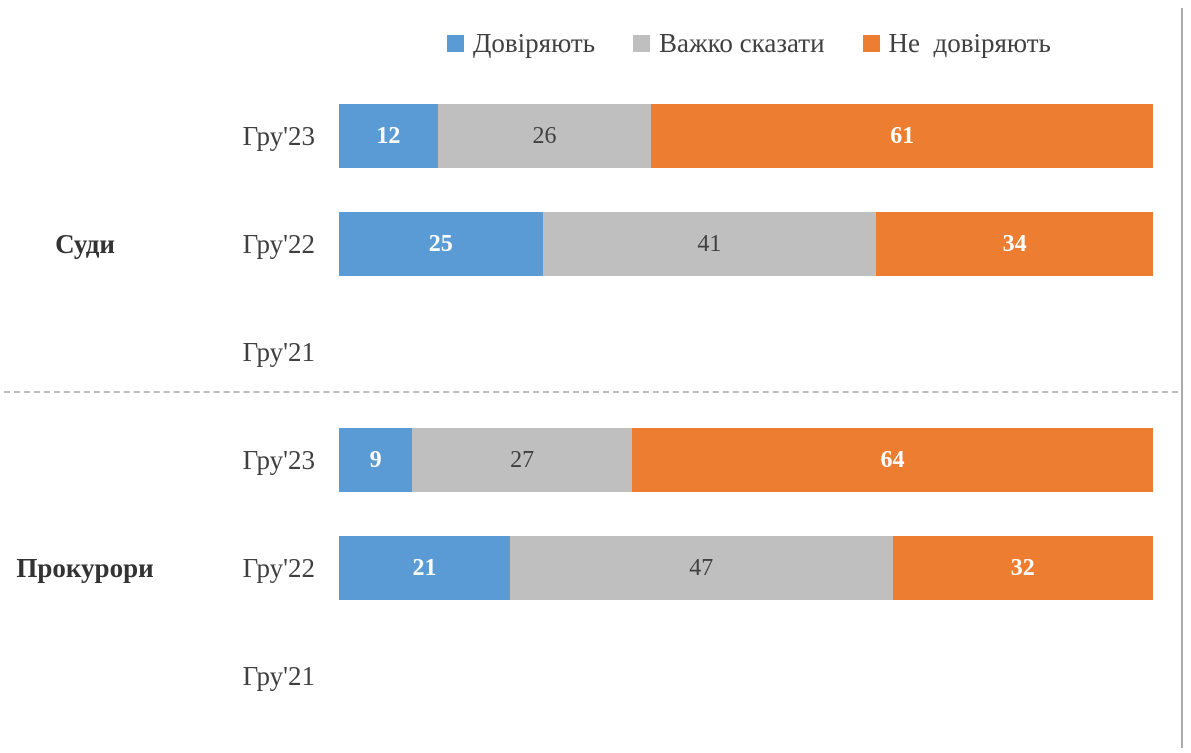 The height and width of the screenshot is (753, 1191). I want to click on legend-item: Важко сказати, so click(729, 43).